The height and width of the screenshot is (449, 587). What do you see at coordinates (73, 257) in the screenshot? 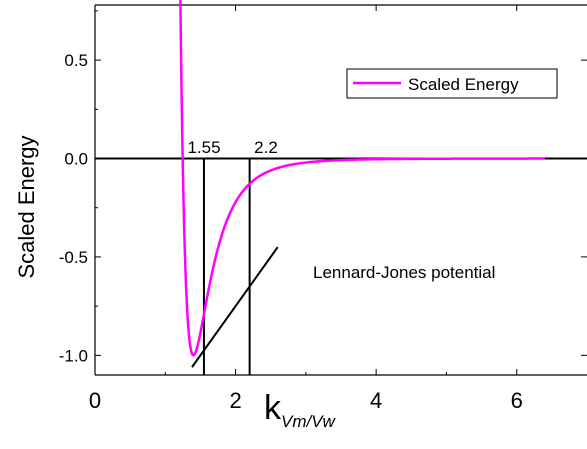
I see `y-tick-label: -0.5` at bounding box center [73, 257].